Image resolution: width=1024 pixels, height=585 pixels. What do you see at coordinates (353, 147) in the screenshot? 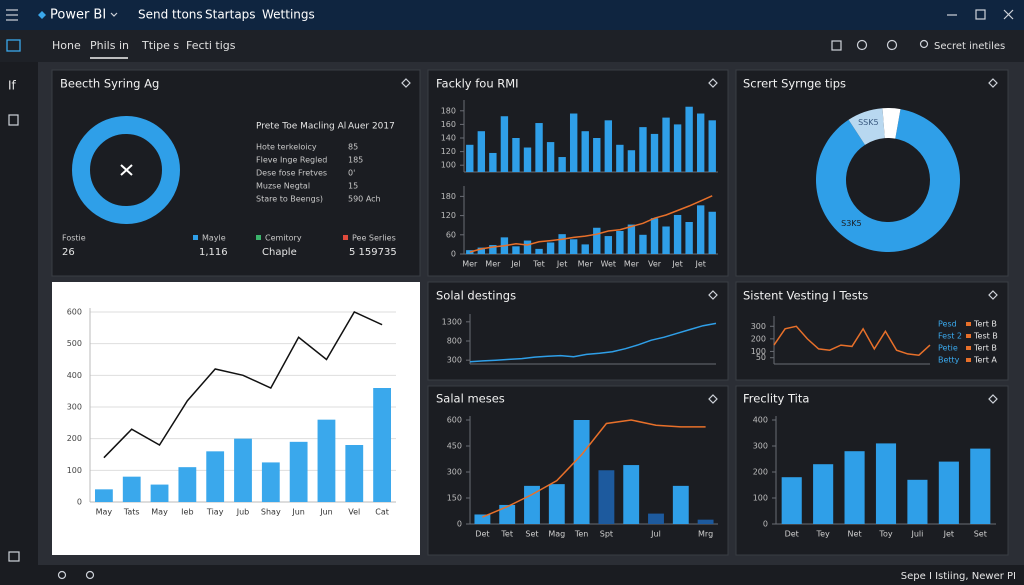
I see `card-row-value: 85` at bounding box center [353, 147].